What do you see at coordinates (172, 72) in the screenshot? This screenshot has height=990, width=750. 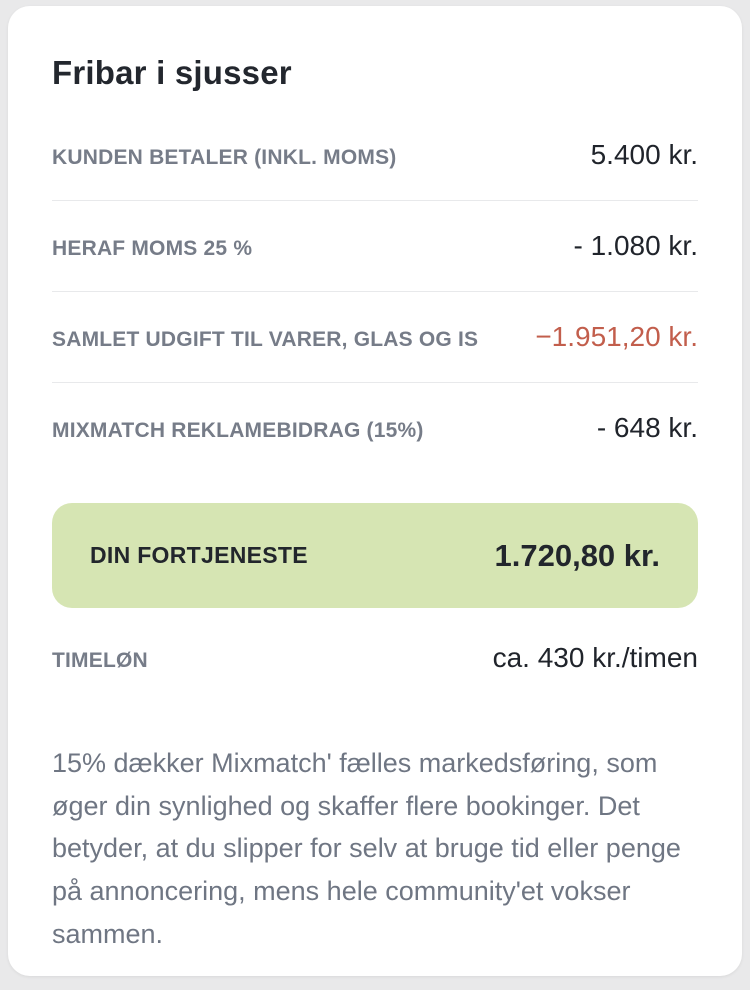 I see `page-title: Fribar i sjusser` at bounding box center [172, 72].